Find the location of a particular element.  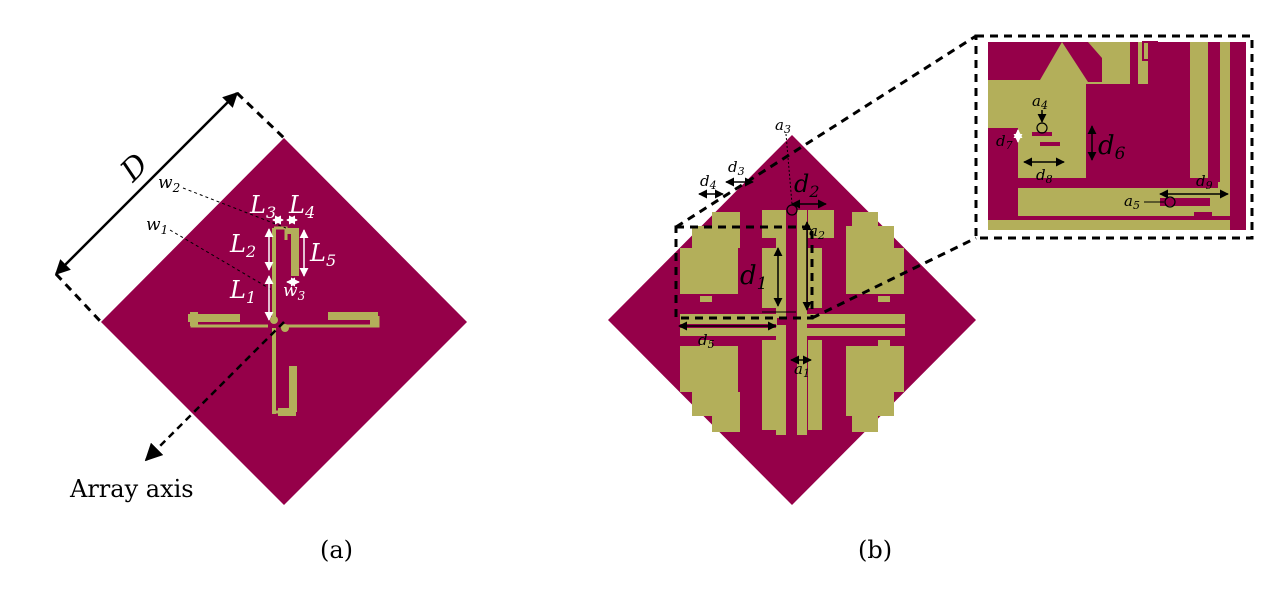

caption-a: (a) is located at coordinates (336, 550).